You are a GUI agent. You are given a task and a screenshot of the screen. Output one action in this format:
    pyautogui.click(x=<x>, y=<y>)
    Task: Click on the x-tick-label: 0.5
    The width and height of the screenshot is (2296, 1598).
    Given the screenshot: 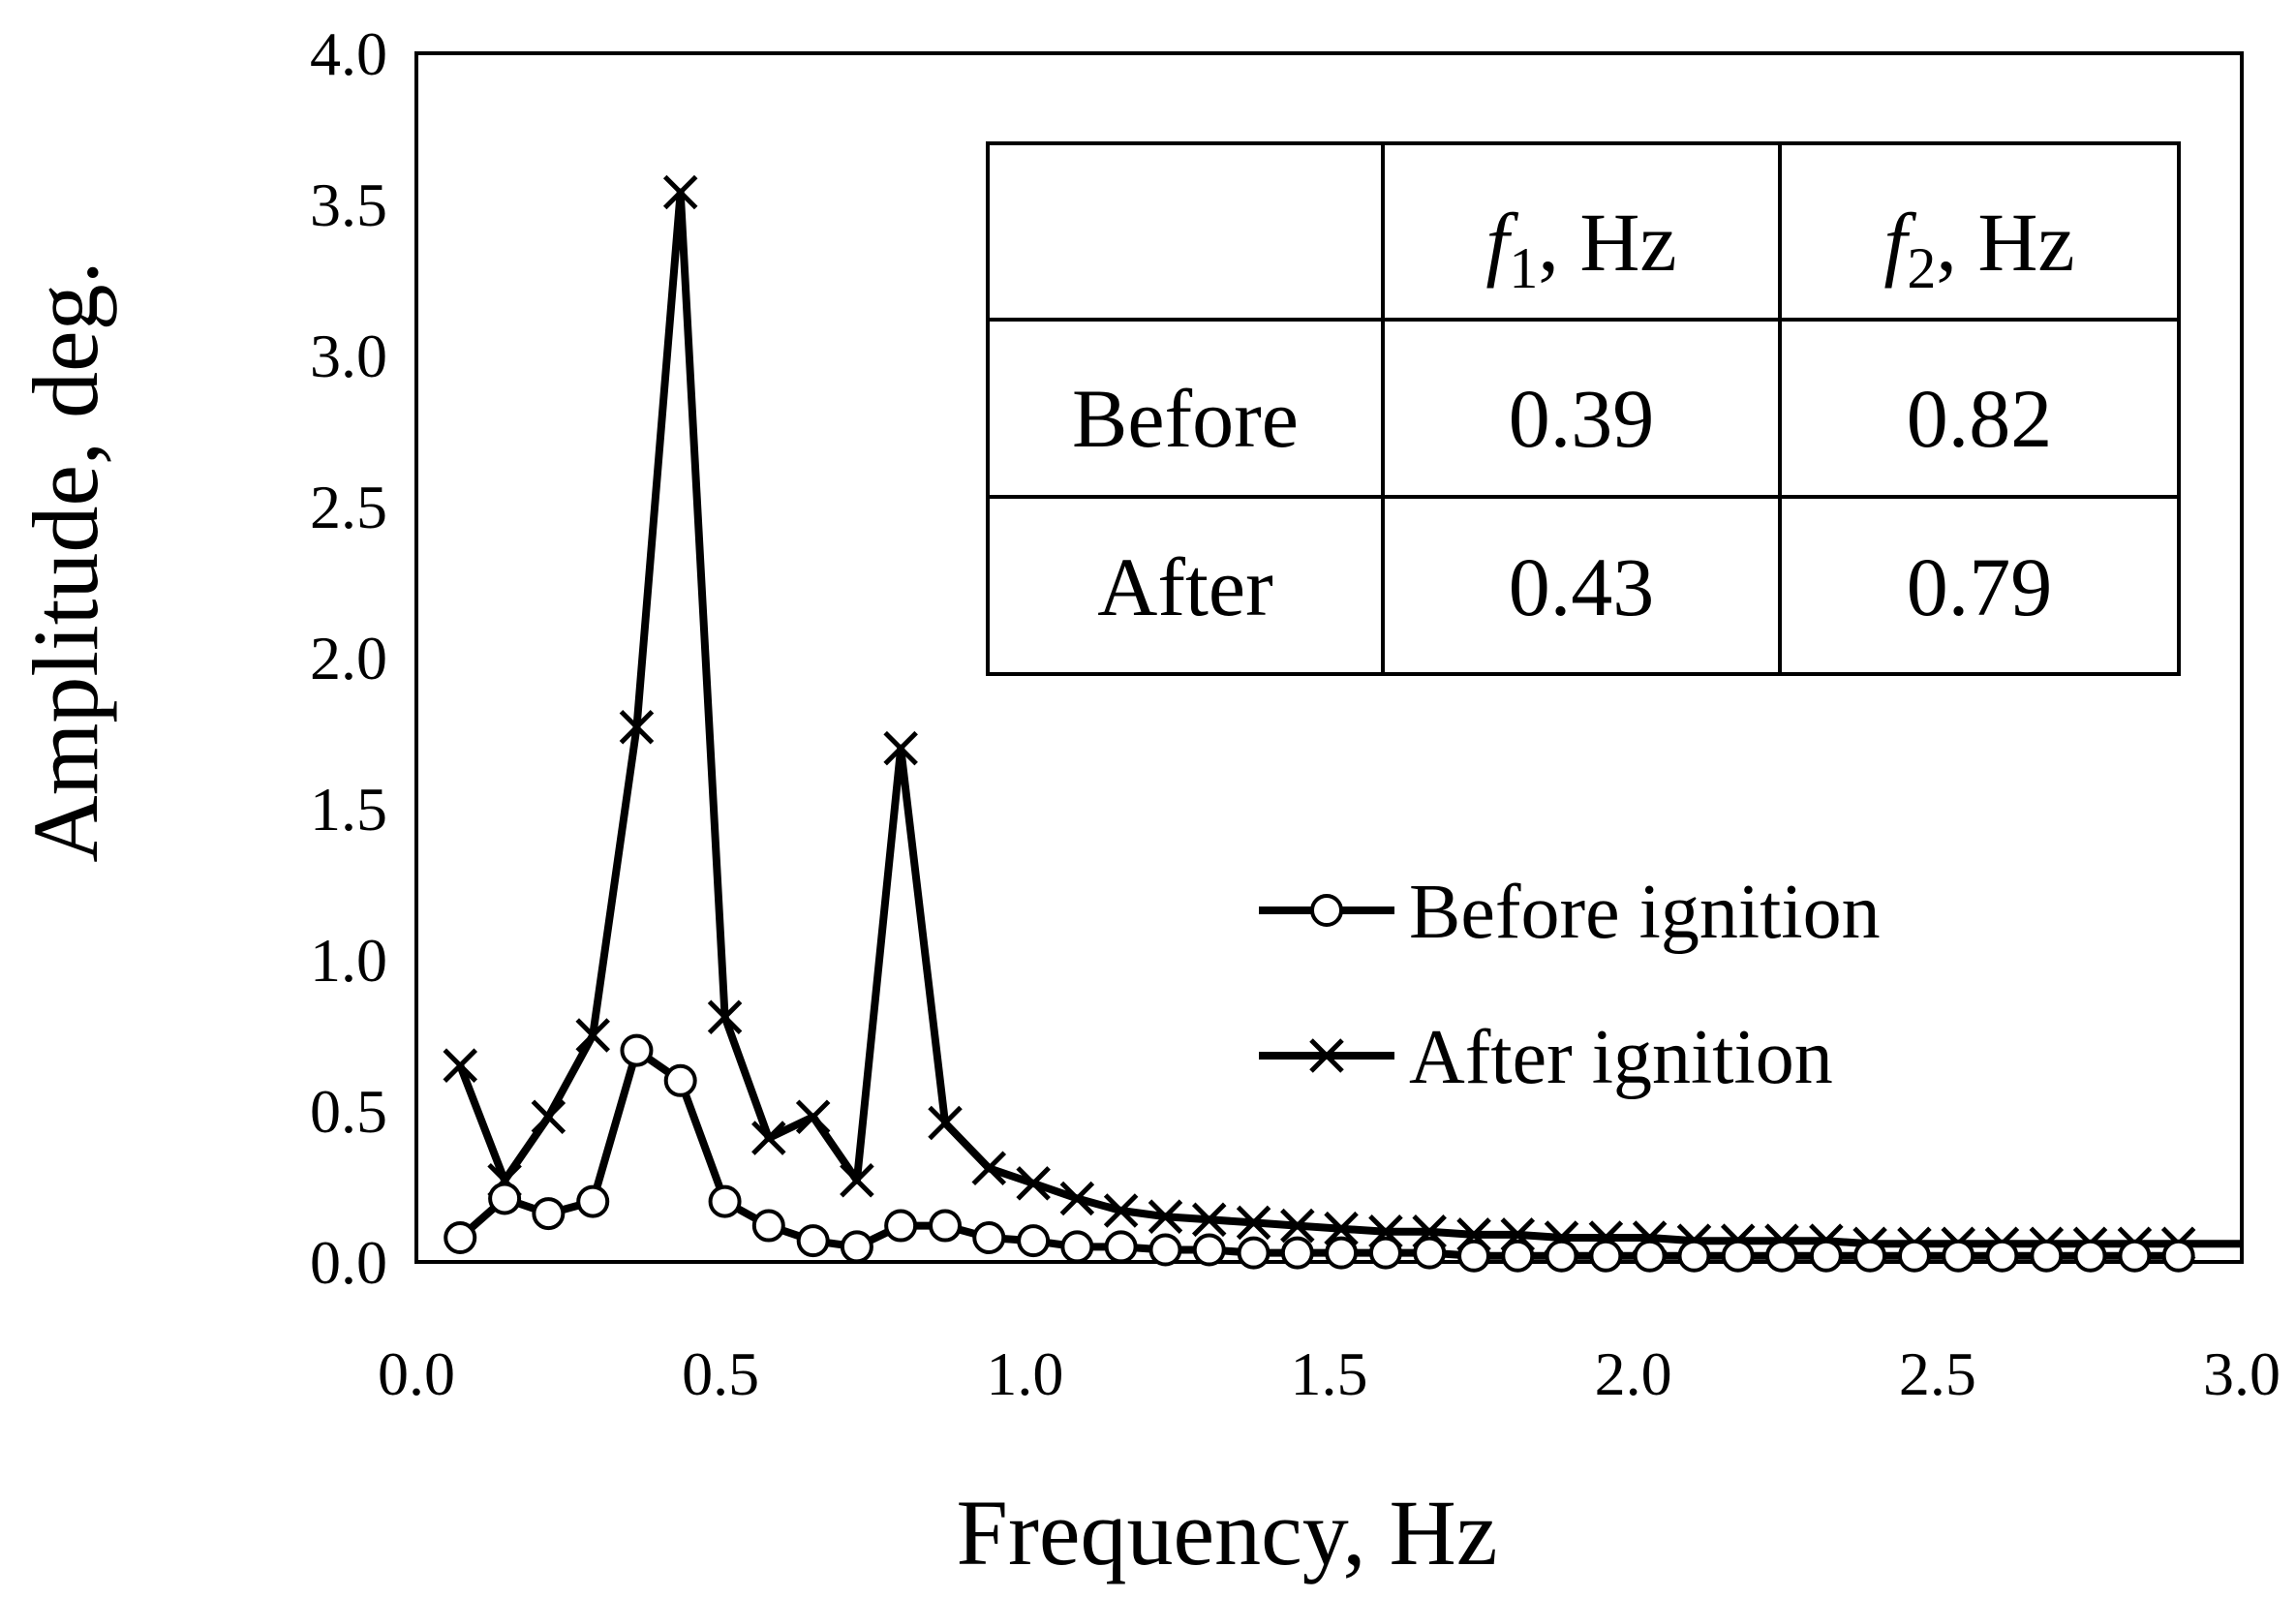 What is the action you would take?
    pyautogui.click(x=720, y=1373)
    